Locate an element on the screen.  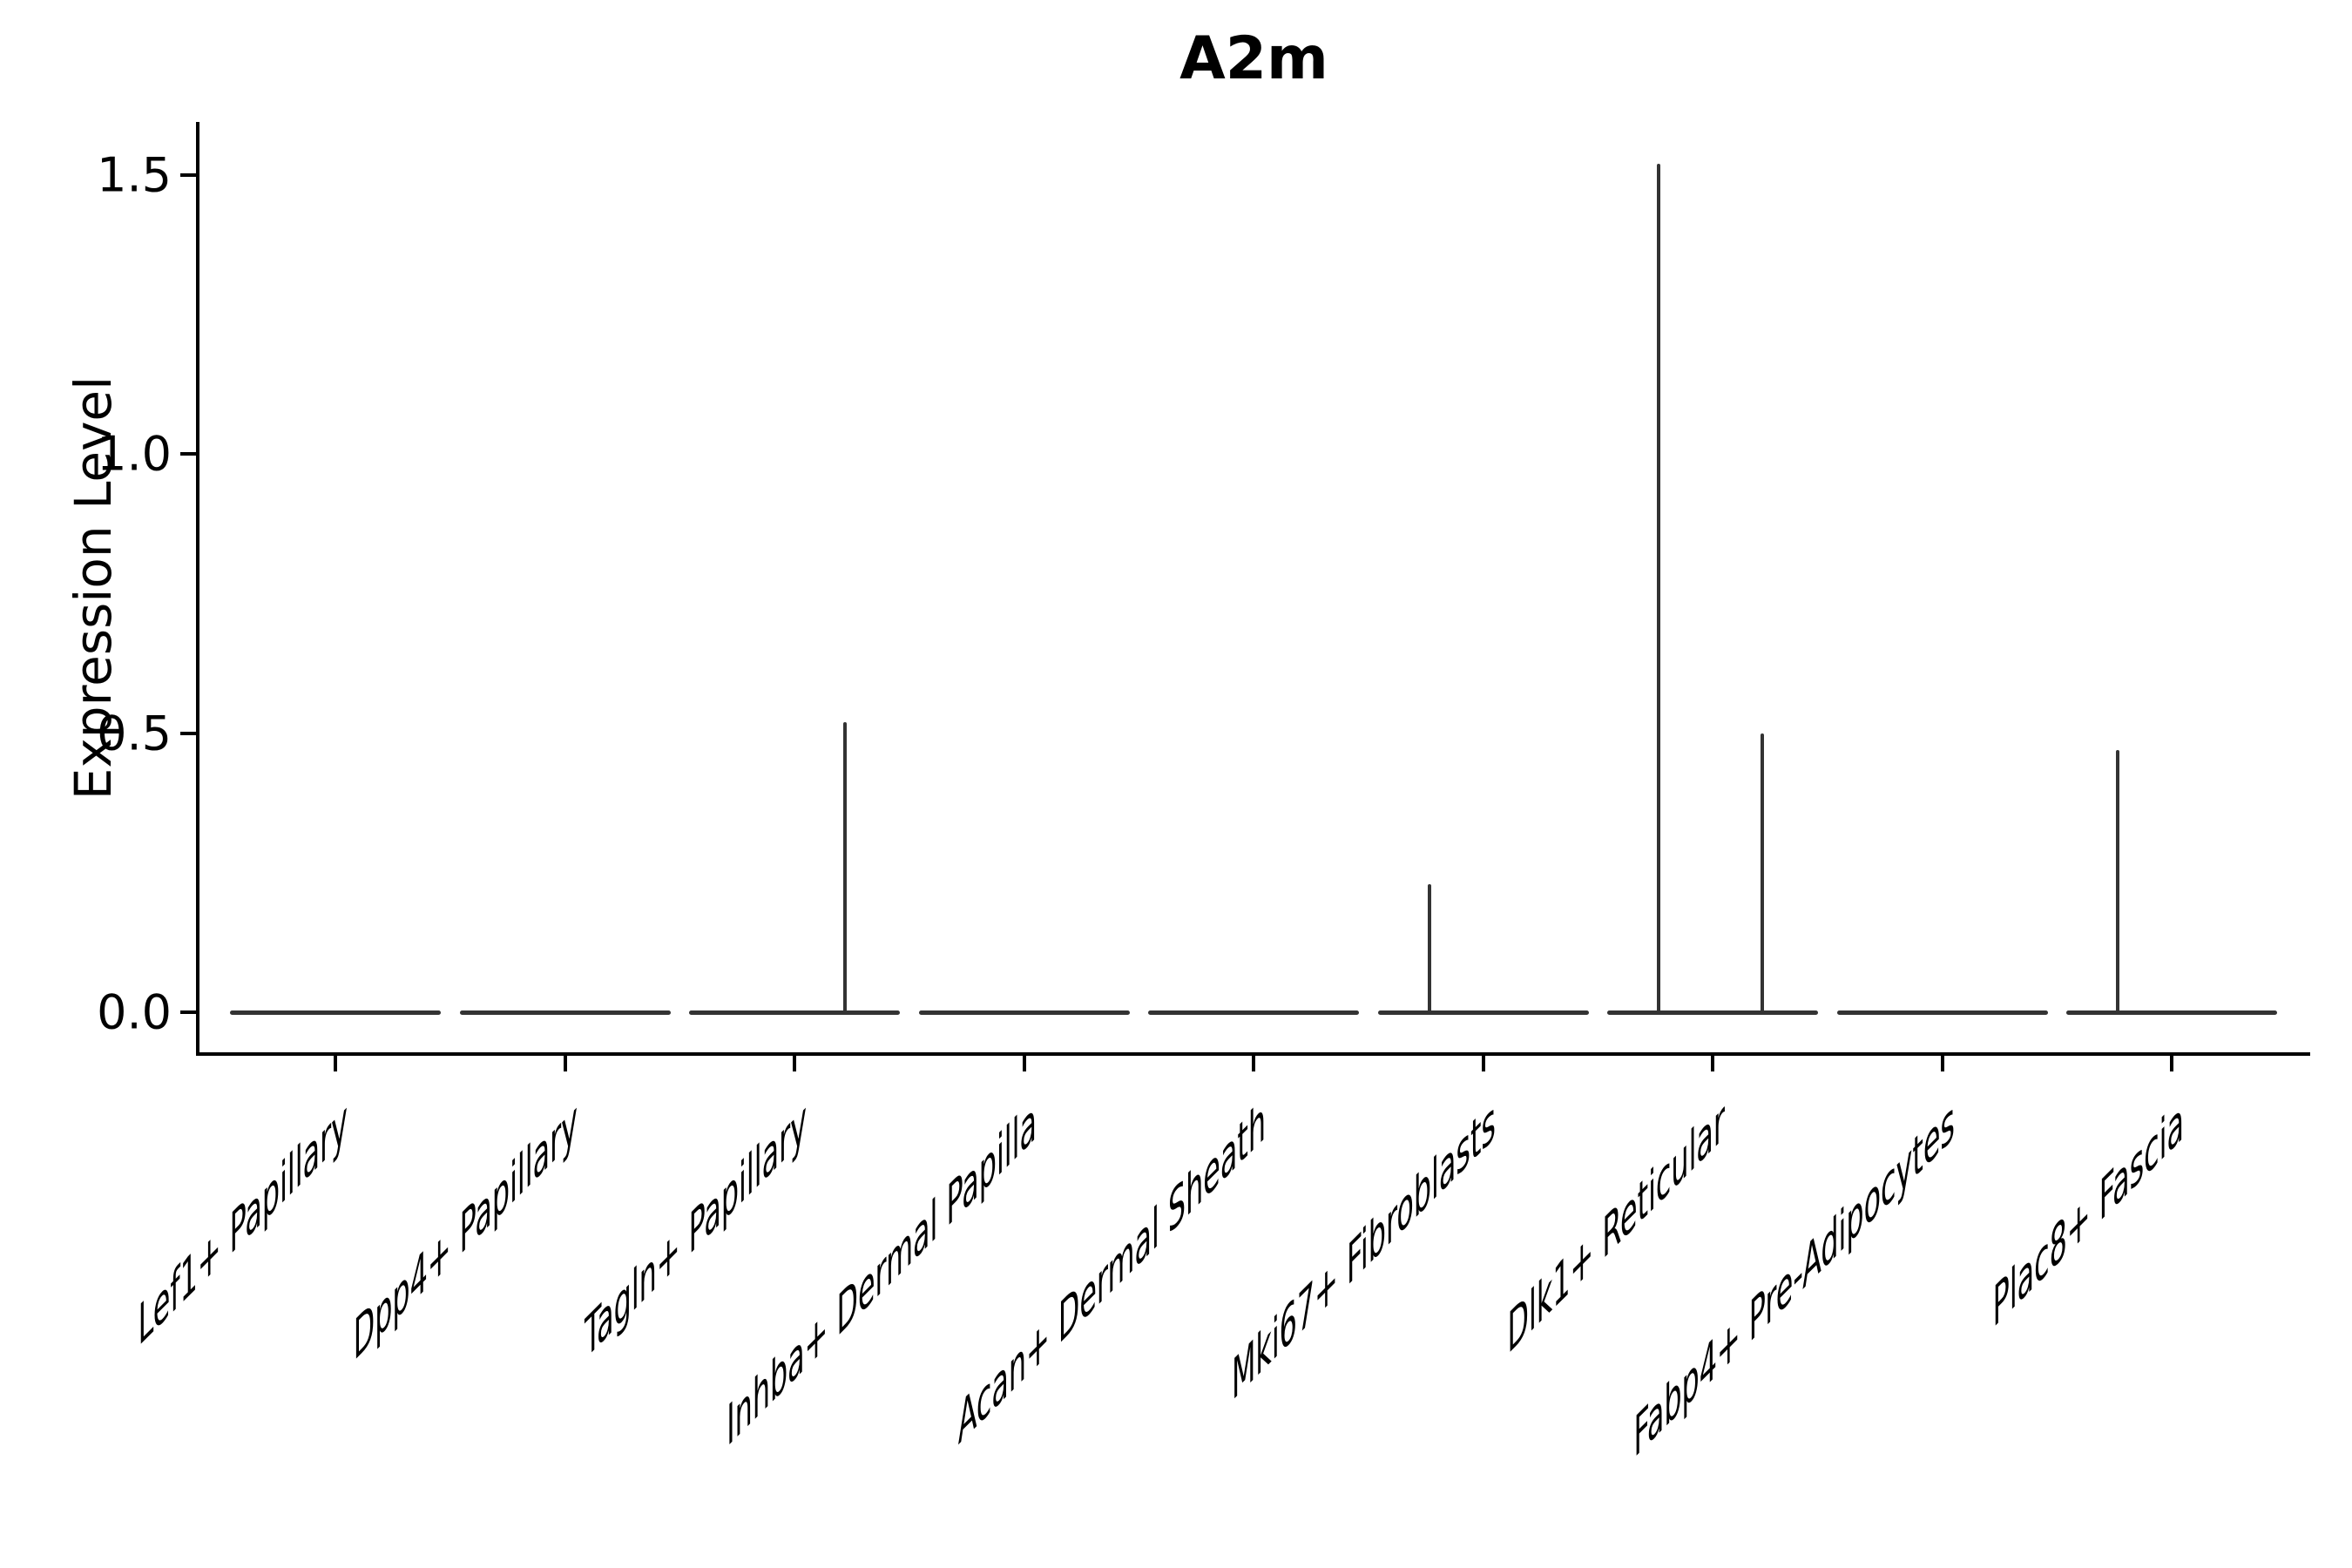
x-axis-spine is located at coordinates (1253, 1054).